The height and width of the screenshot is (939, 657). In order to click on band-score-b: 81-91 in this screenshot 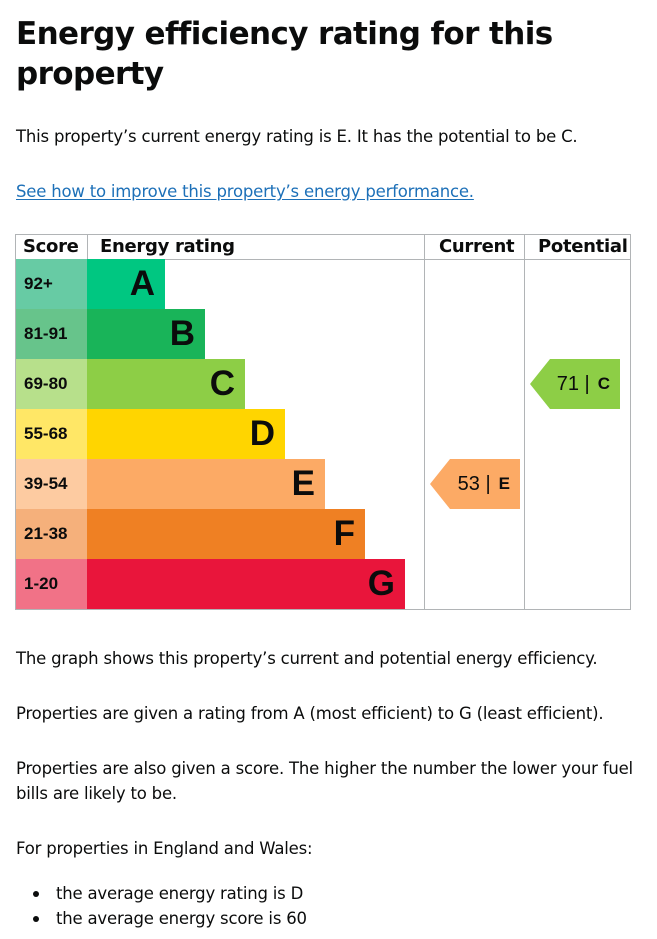, I will do `click(51, 334)`.